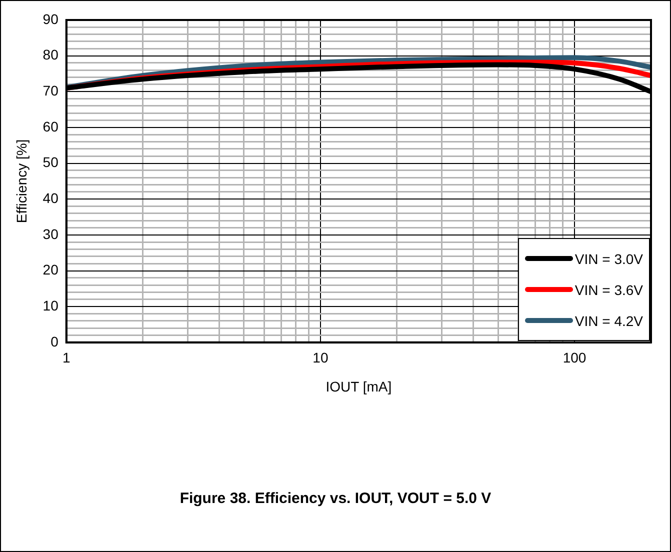  I want to click on y-tick-label: 10, so click(50, 305).